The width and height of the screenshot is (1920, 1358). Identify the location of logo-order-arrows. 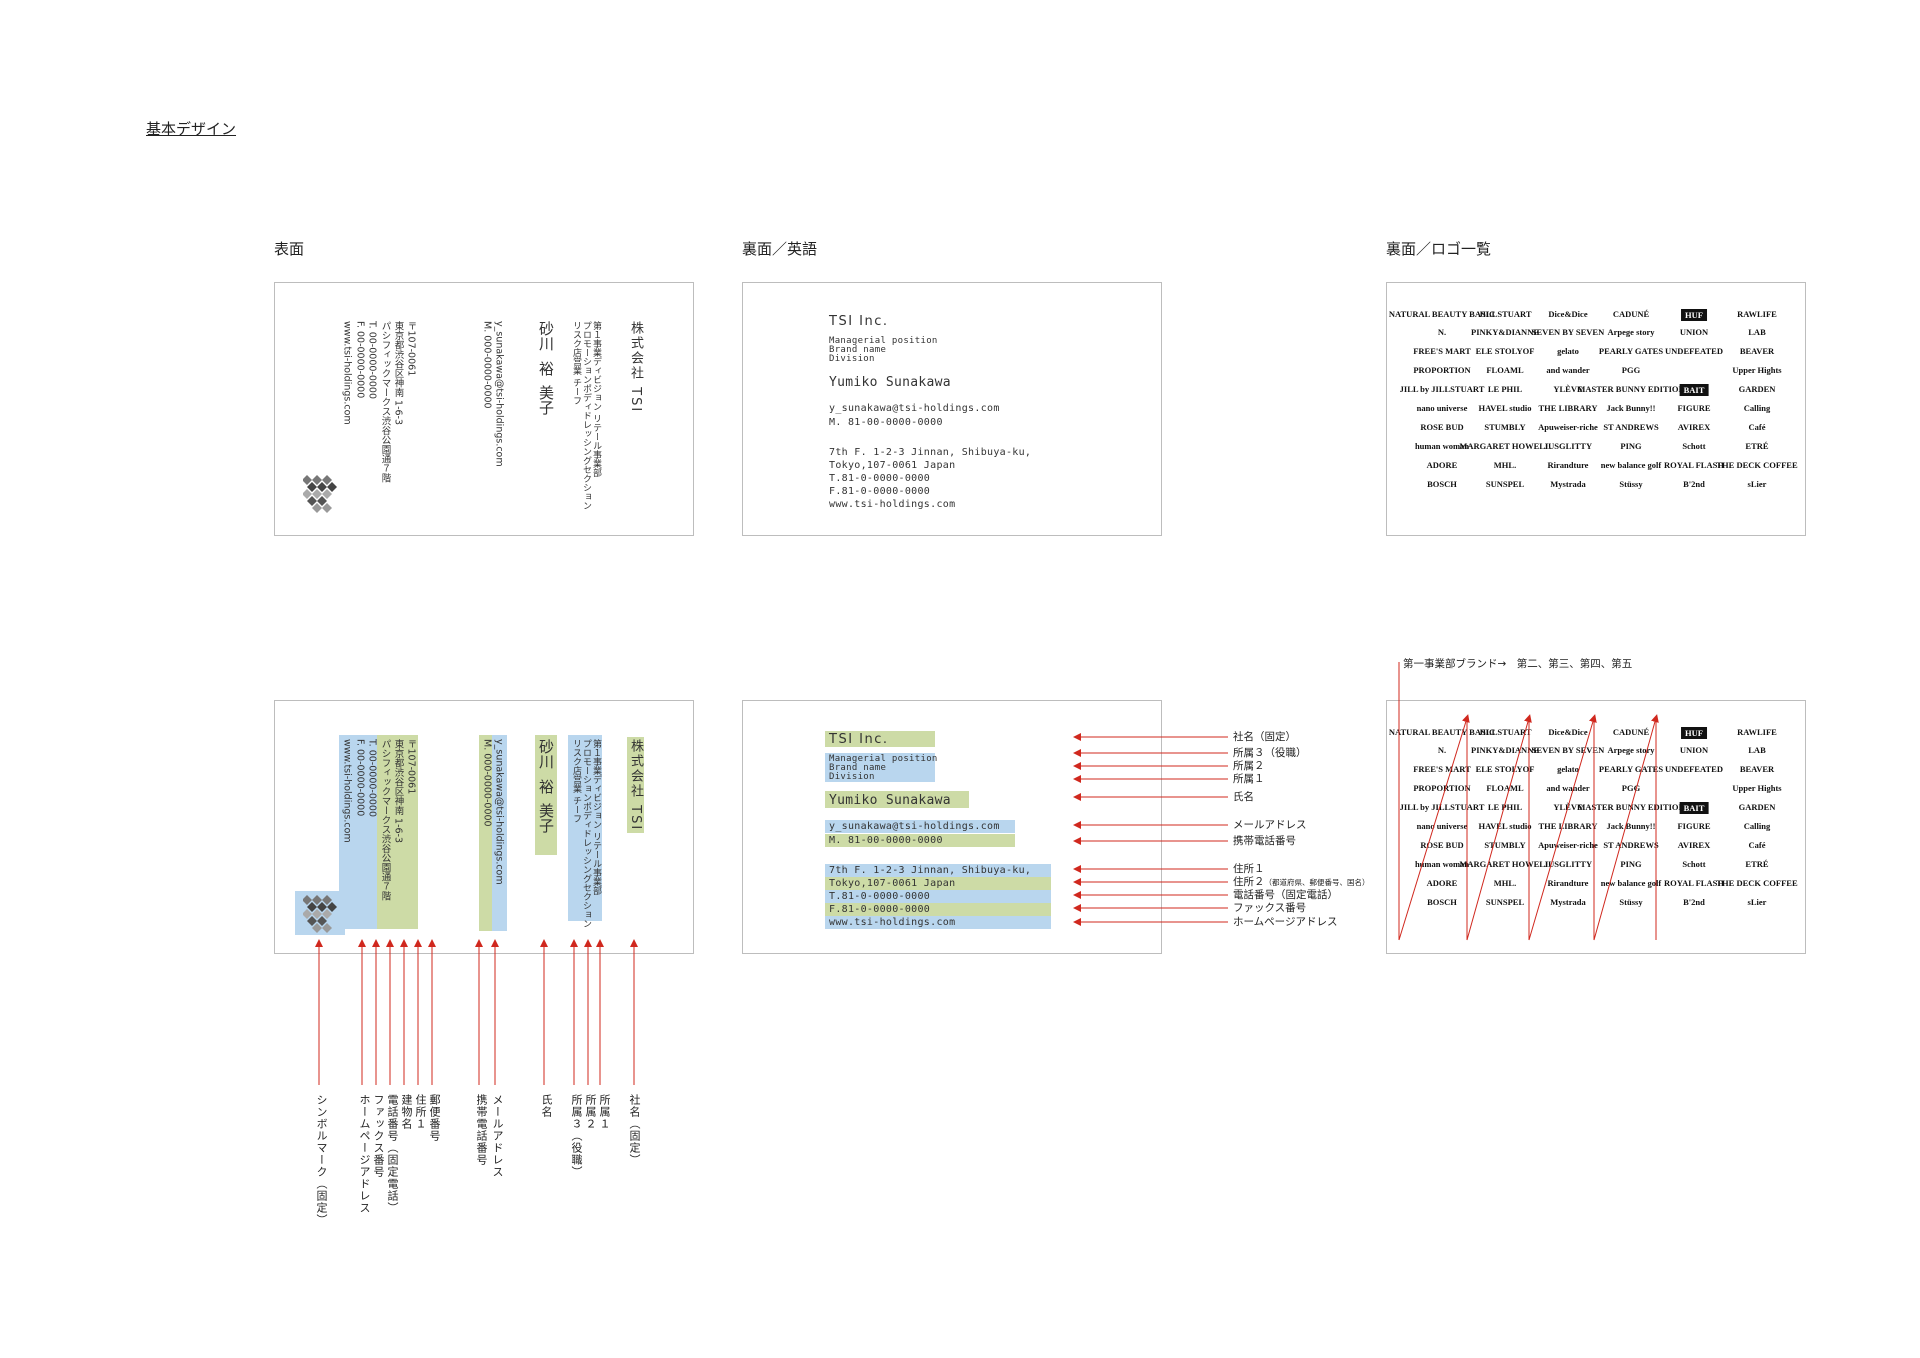
(1528, 801).